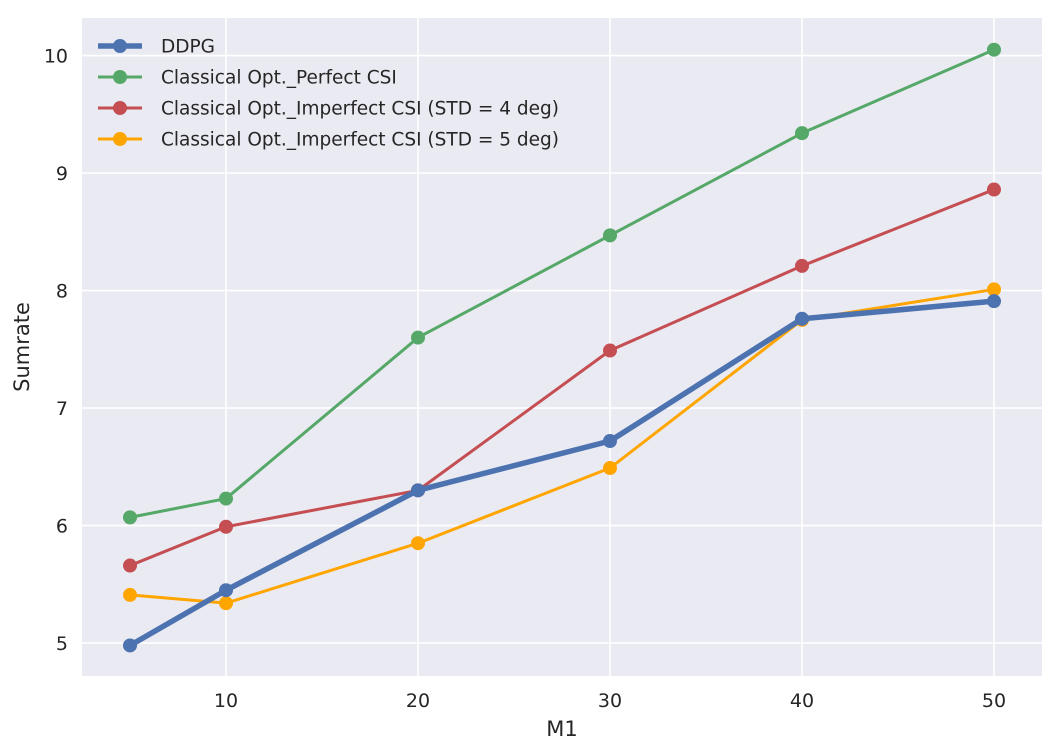 The height and width of the screenshot is (745, 1058). Describe the element at coordinates (22, 347) in the screenshot. I see `y-axis-label: Sumrate` at that location.